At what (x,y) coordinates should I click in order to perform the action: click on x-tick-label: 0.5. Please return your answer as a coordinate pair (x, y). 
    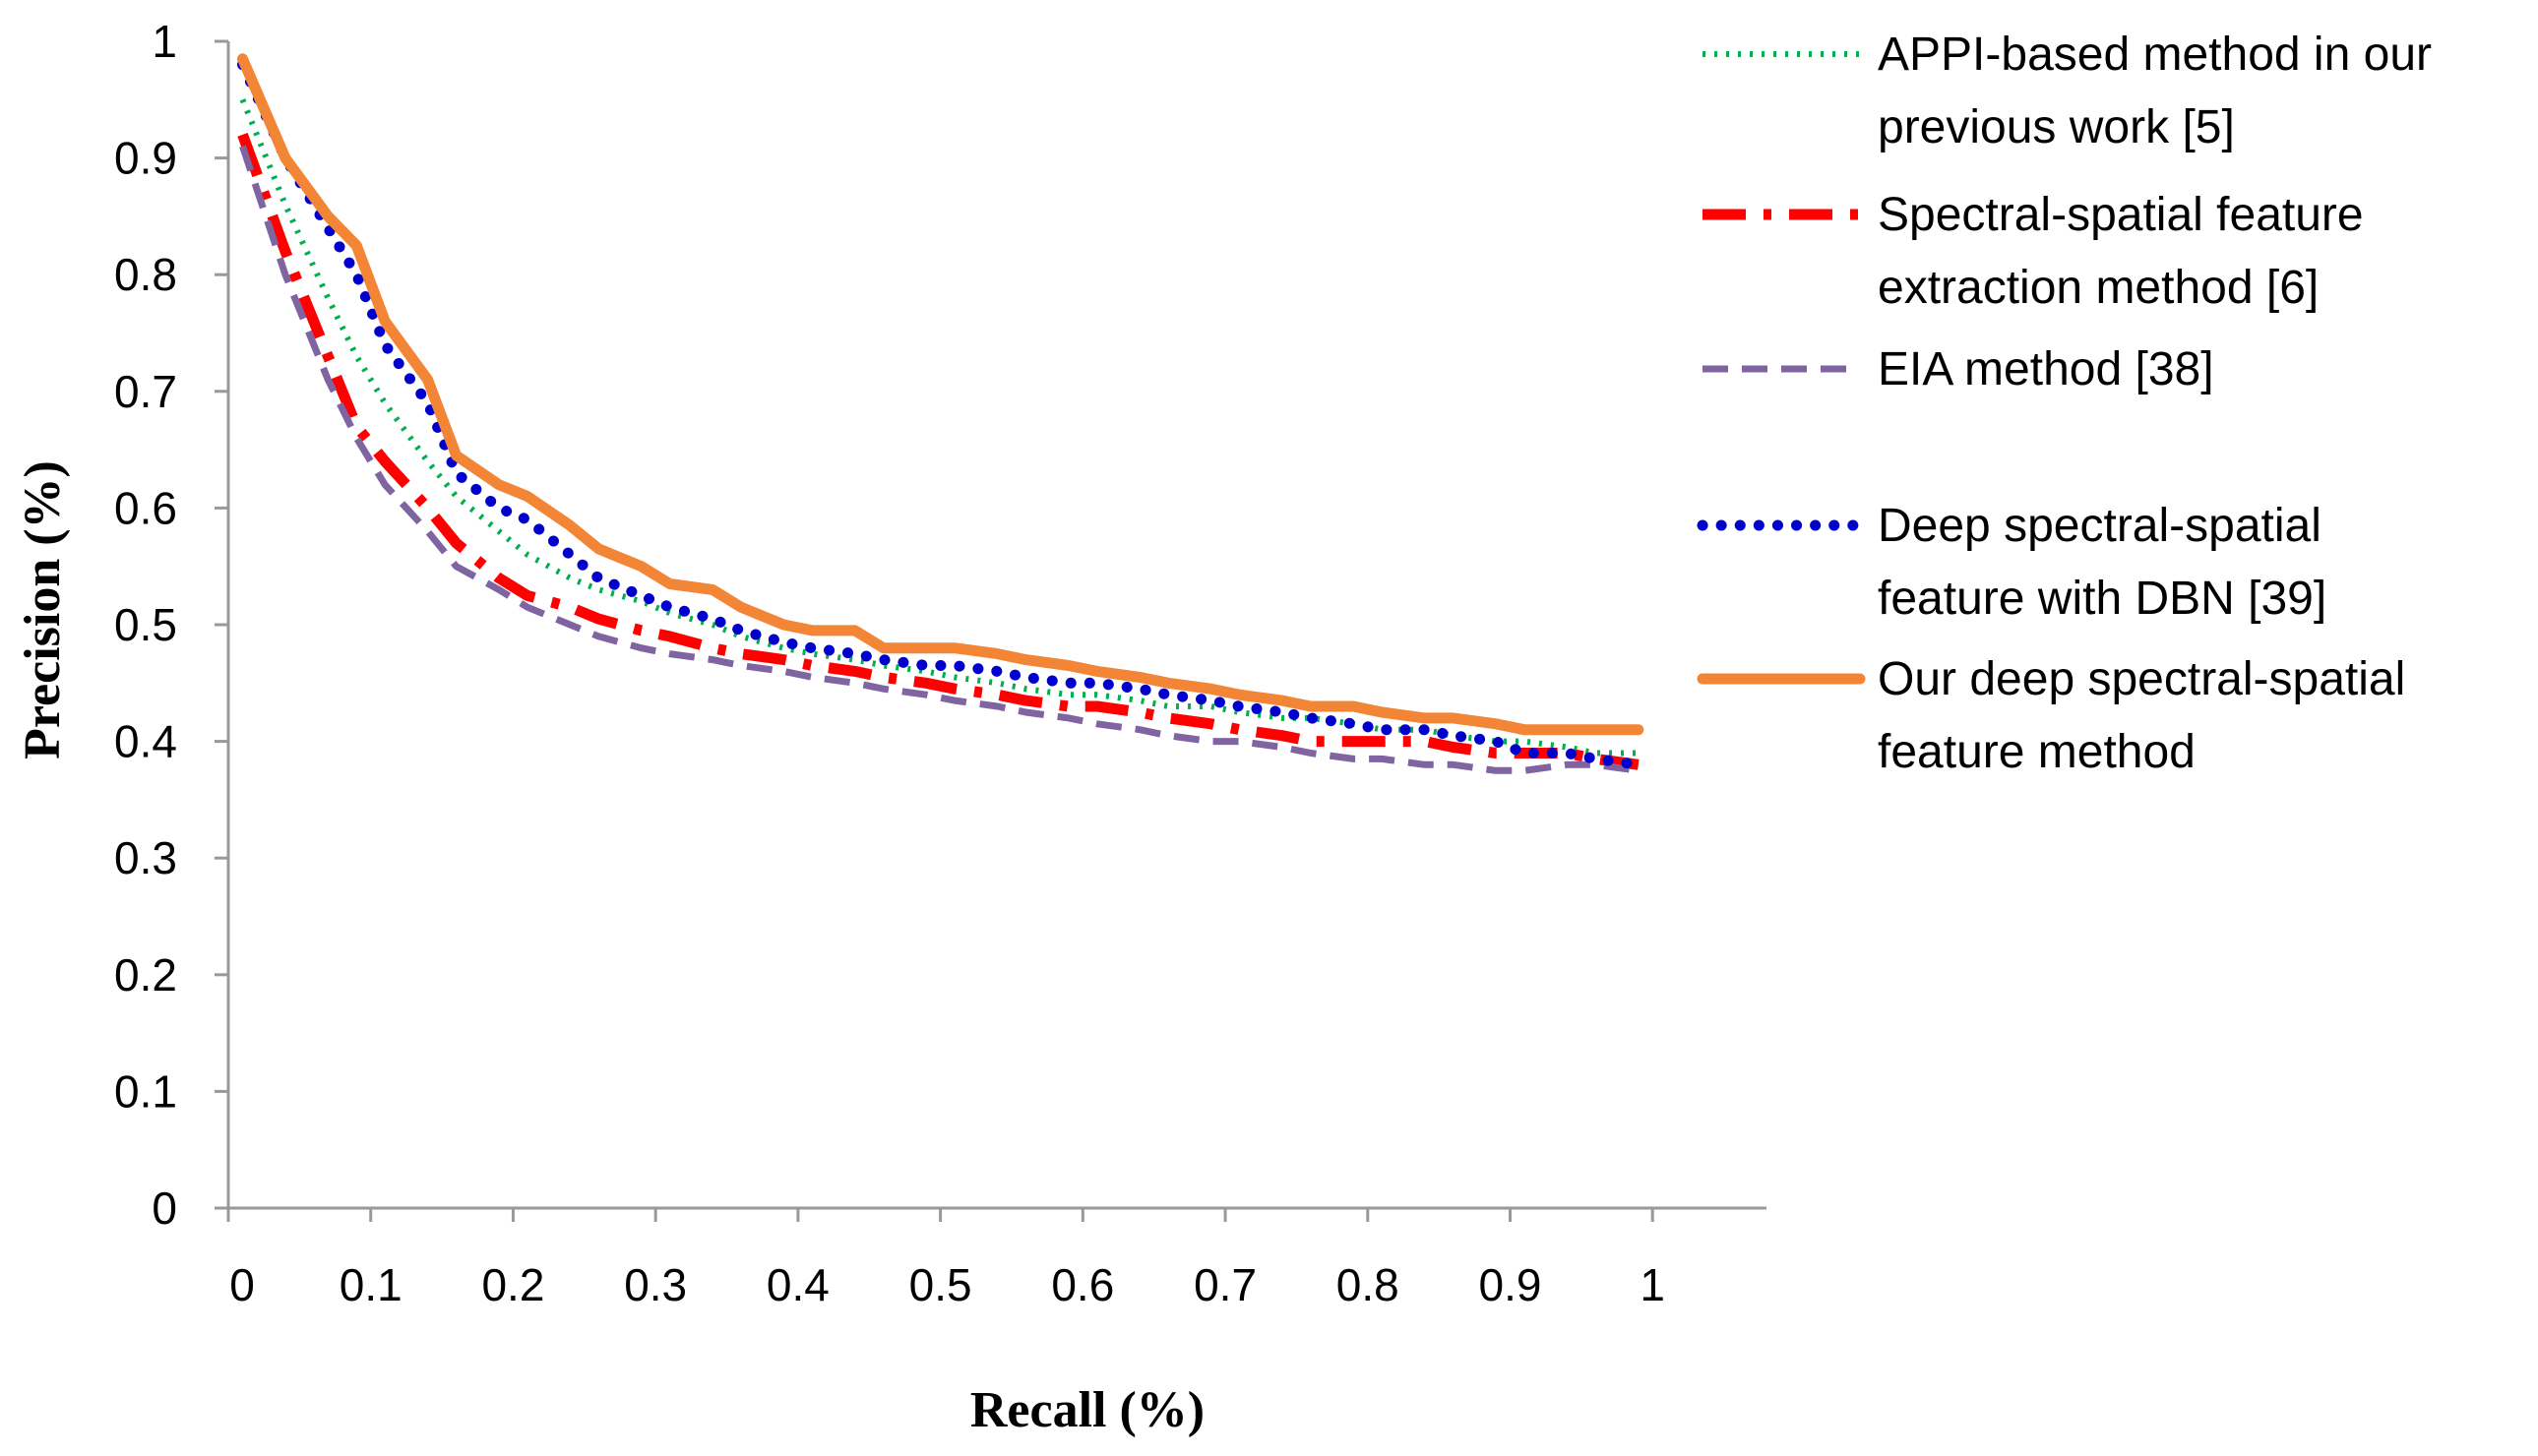
    Looking at the image, I should click on (940, 1284).